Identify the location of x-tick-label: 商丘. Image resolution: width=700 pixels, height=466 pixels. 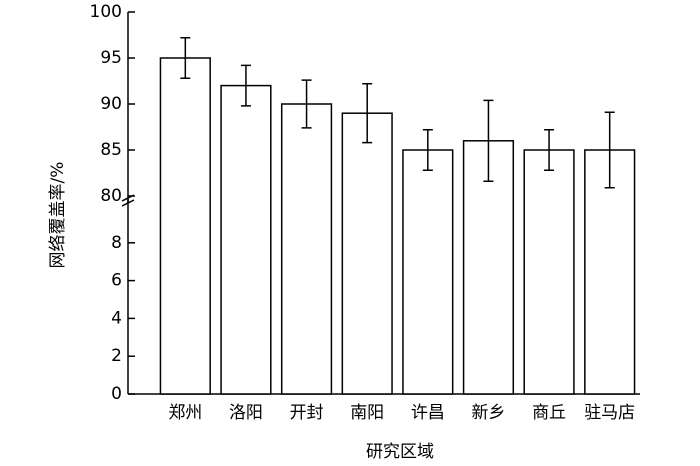
(549, 413).